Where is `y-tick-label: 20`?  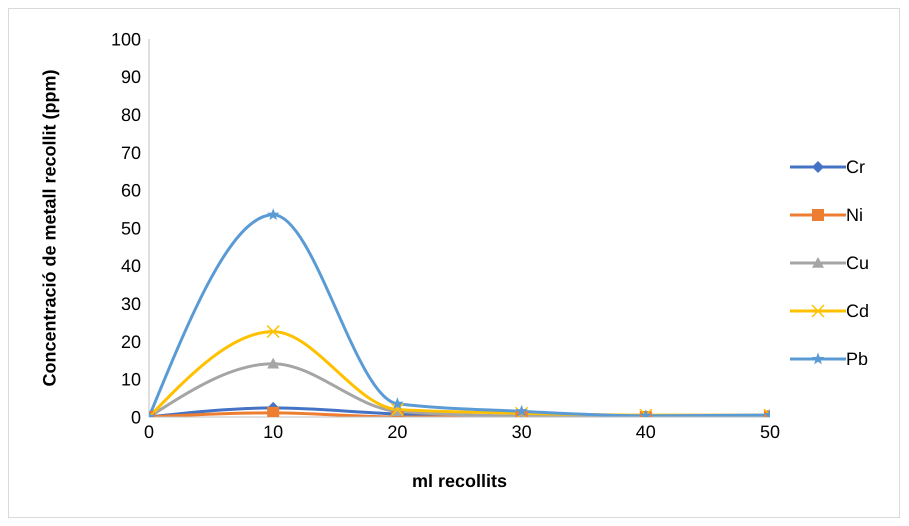
y-tick-label: 20 is located at coordinates (130, 342).